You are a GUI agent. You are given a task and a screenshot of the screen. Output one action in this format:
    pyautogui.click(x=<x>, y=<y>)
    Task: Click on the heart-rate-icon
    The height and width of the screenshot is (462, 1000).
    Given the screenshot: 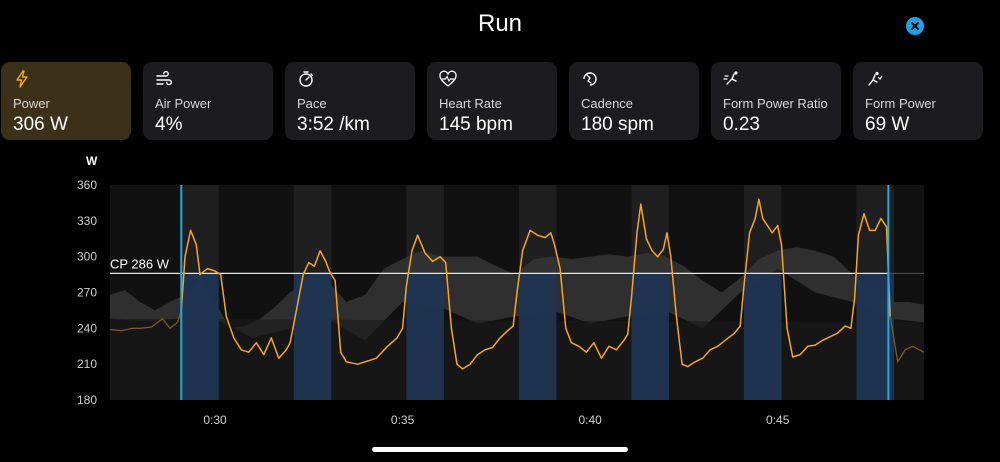 What is the action you would take?
    pyautogui.click(x=448, y=78)
    